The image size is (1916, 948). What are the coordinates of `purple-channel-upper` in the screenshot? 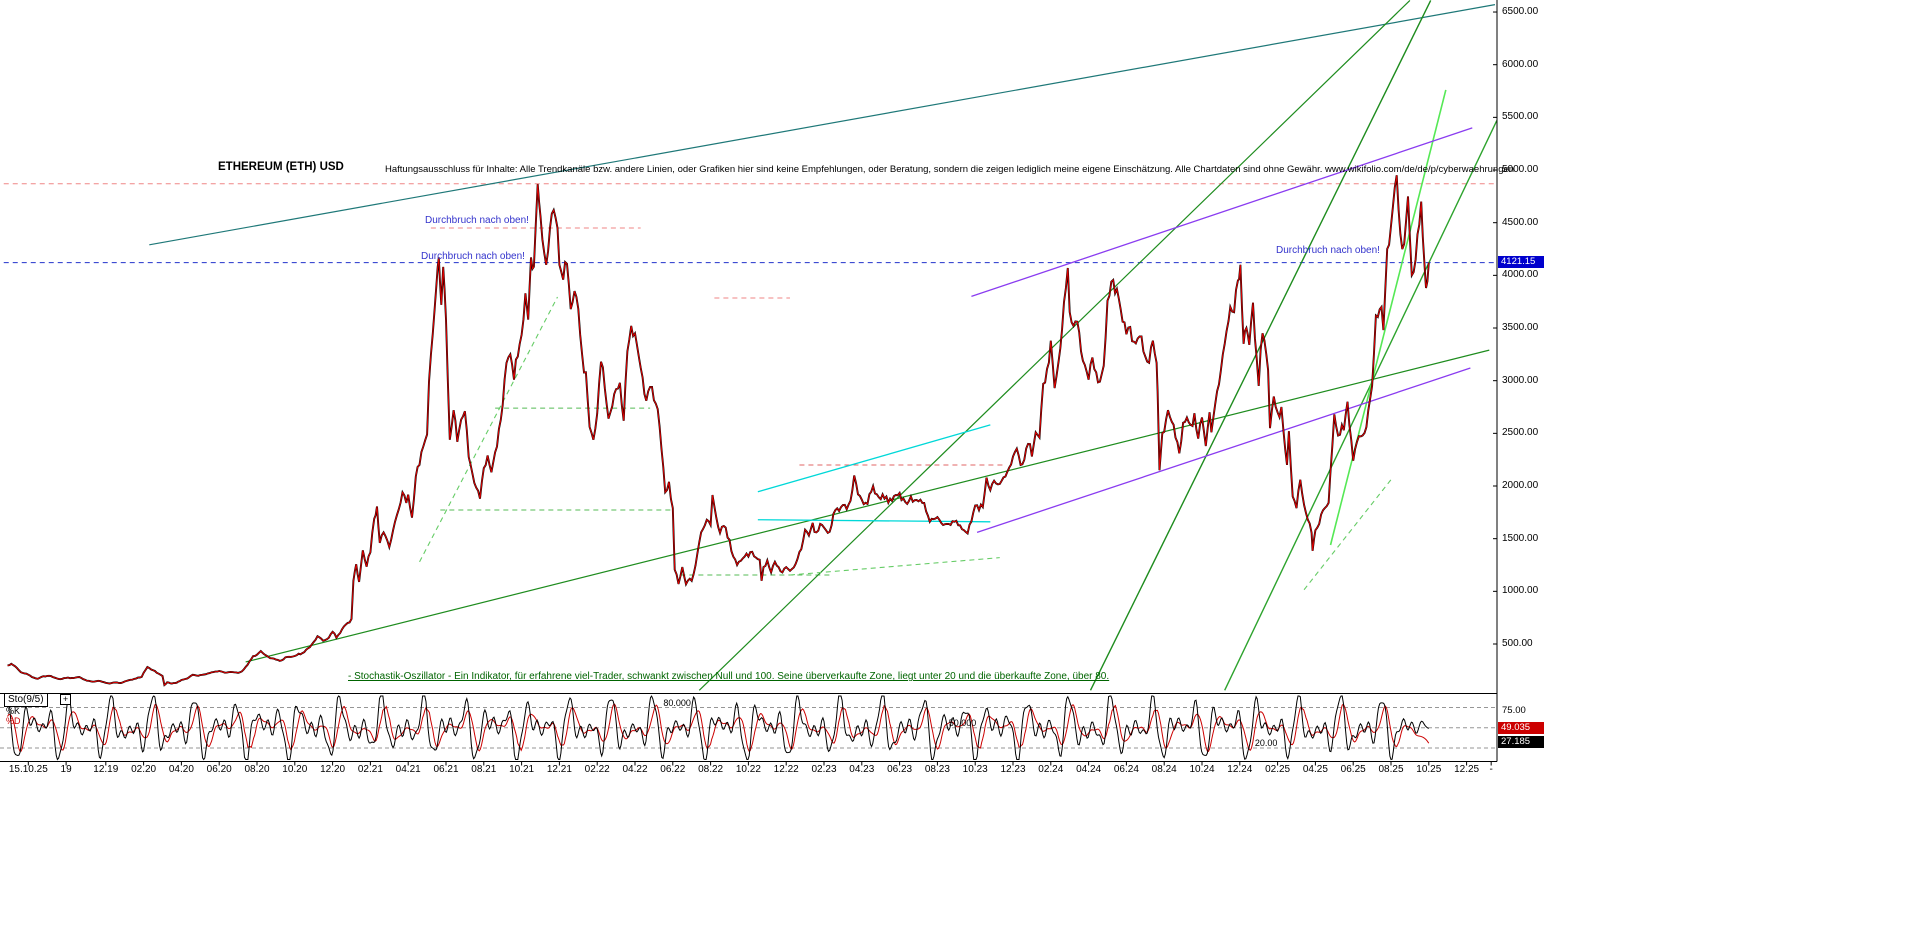 It's located at (1222, 212).